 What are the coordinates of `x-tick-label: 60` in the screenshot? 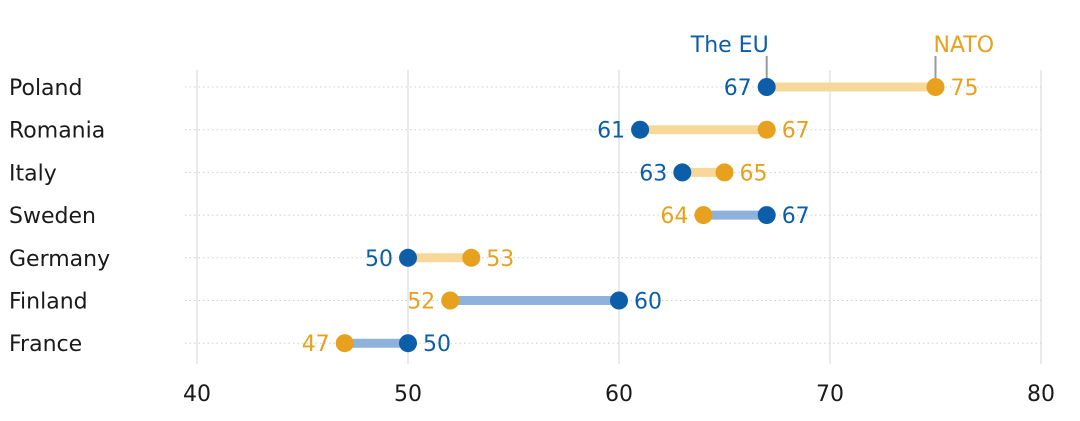 It's located at (619, 394).